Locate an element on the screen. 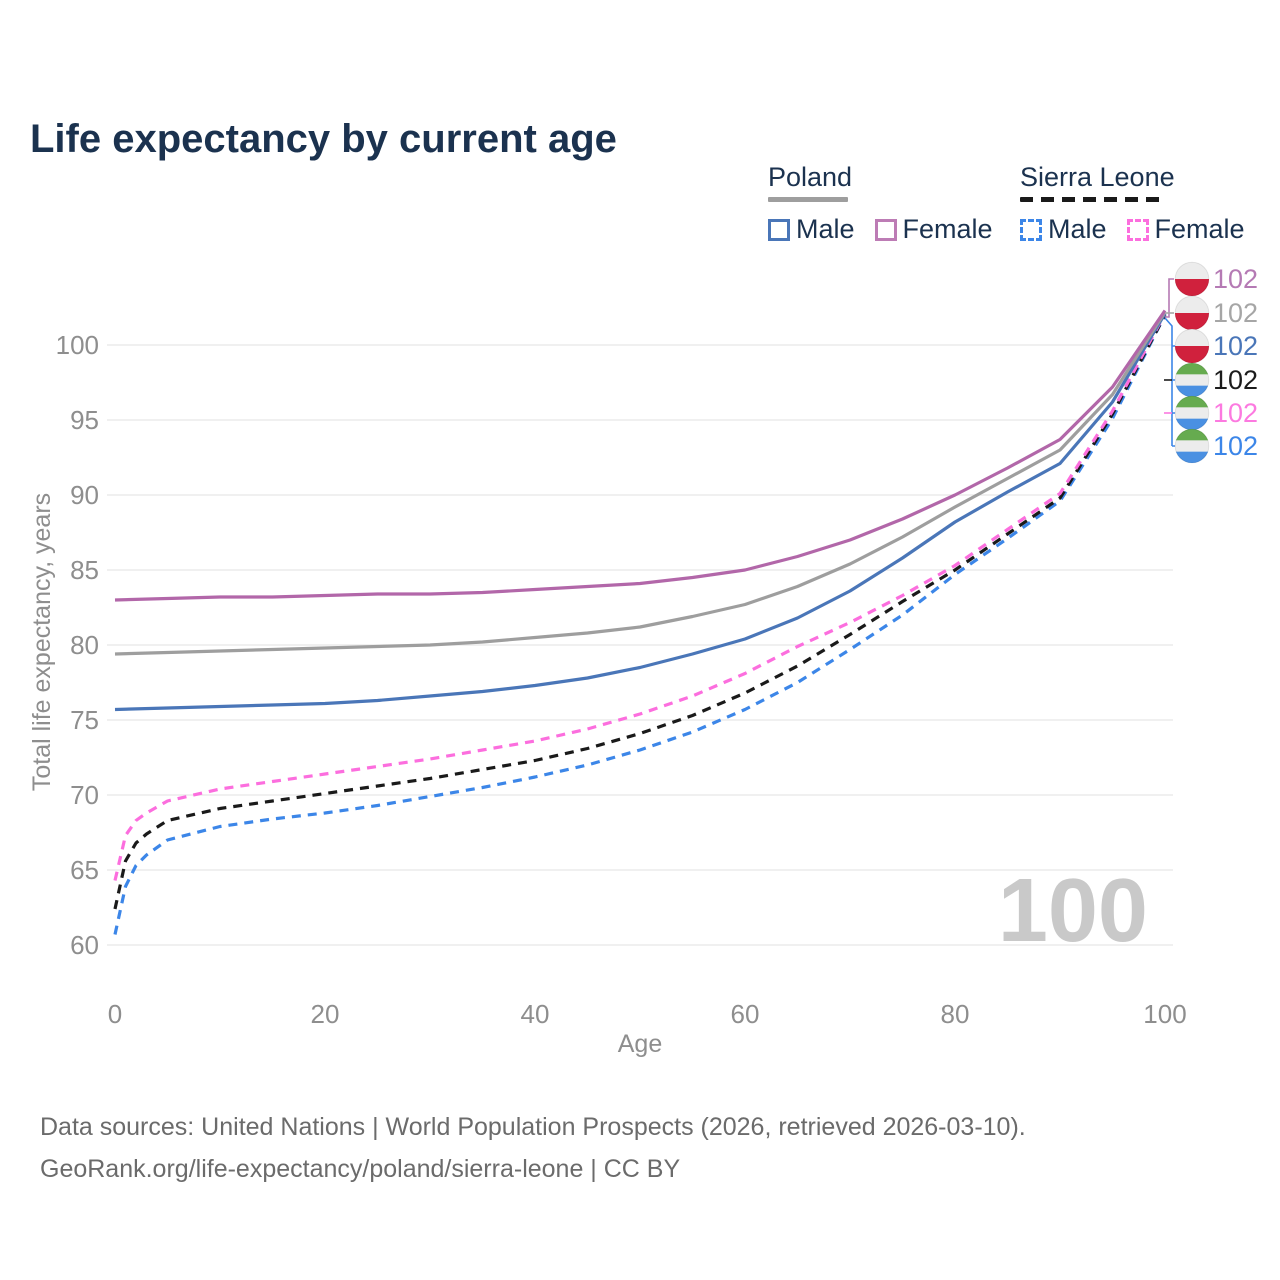 Image resolution: width=1280 pixels, height=1280 pixels. y-tick-75: 75 is located at coordinates (84, 720).